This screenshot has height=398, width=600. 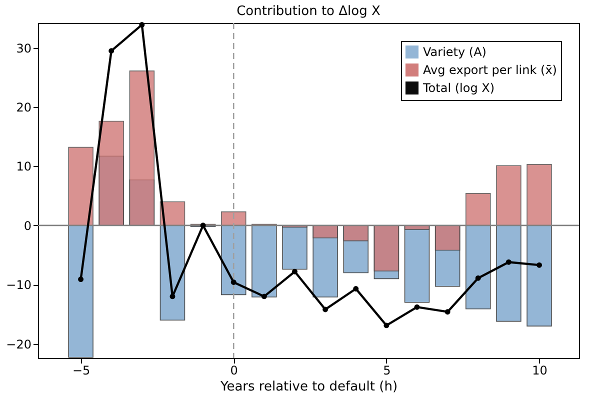 What do you see at coordinates (387, 371) in the screenshot?
I see `x-tick-label: 5` at bounding box center [387, 371].